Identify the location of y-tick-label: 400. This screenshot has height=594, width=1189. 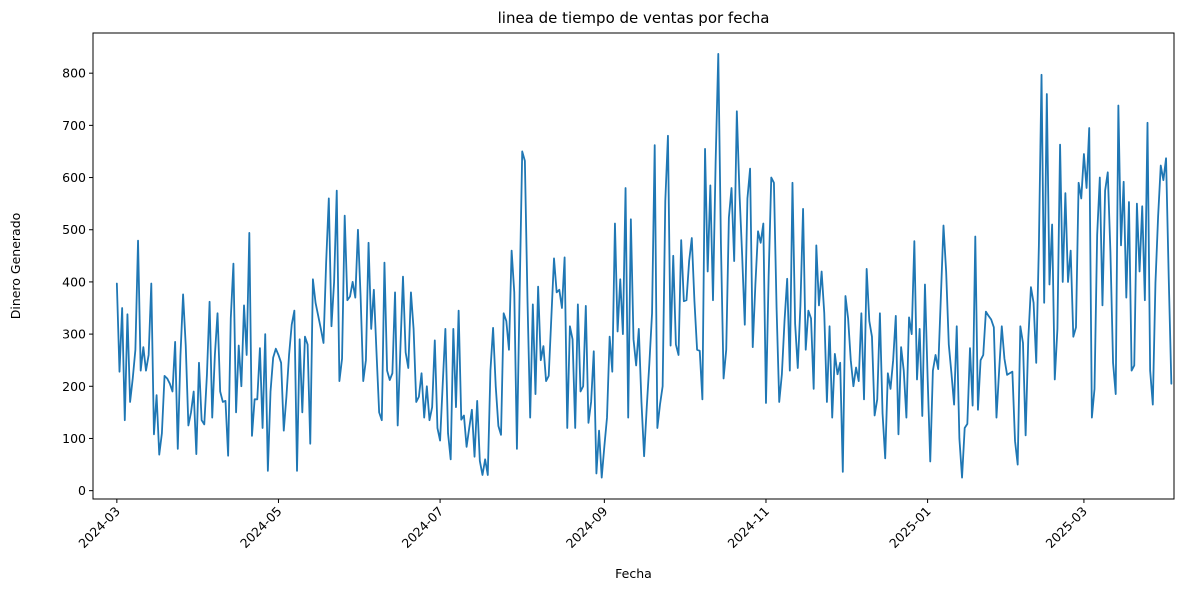
(74, 281).